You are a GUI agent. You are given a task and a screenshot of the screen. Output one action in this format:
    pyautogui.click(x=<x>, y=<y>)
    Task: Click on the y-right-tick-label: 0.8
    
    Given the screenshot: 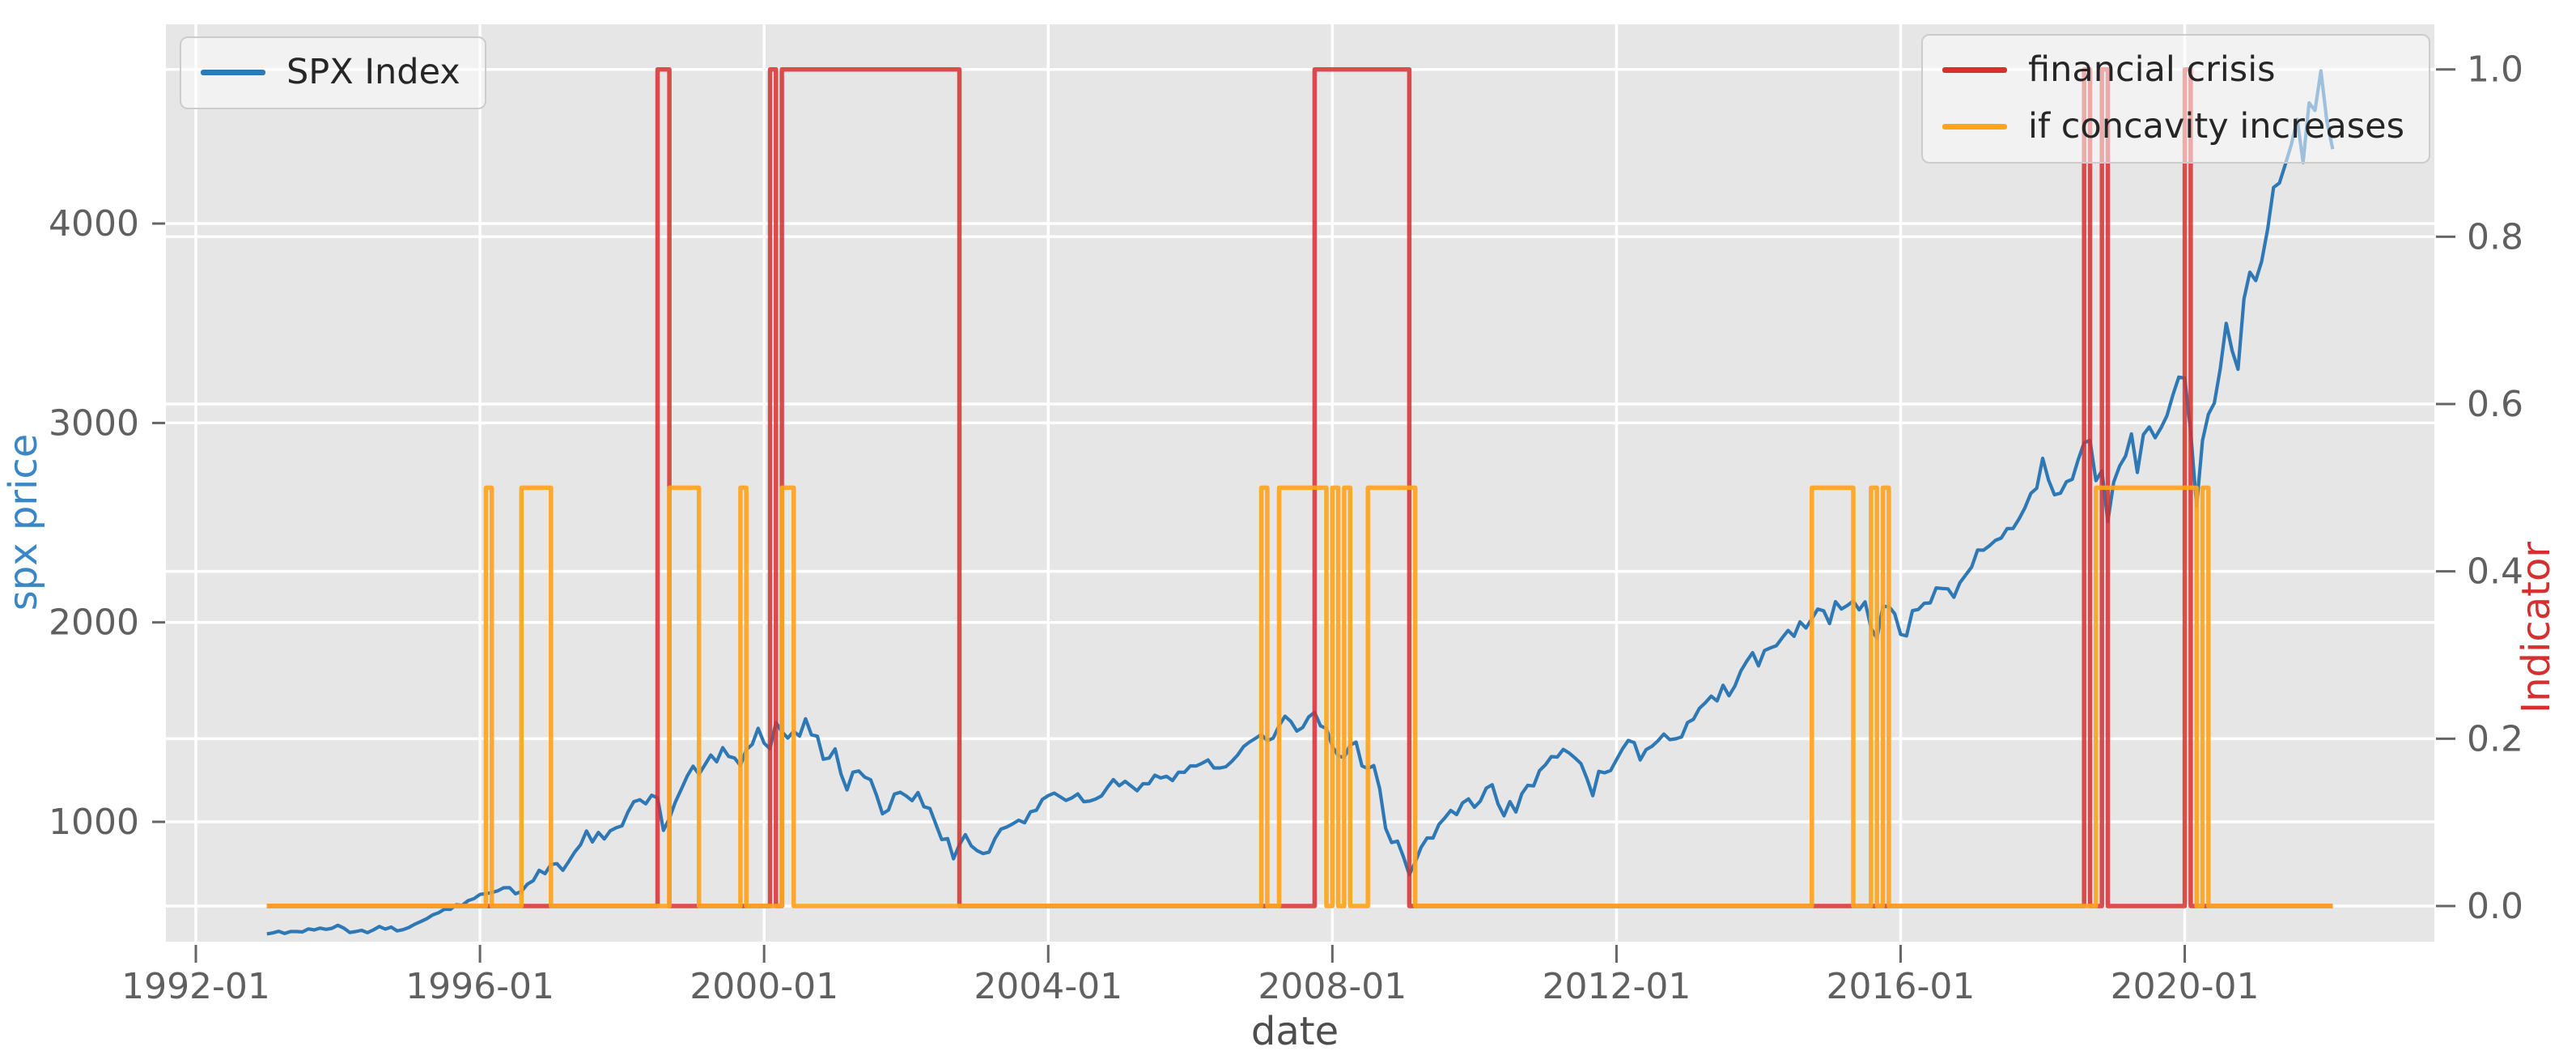 What is the action you would take?
    pyautogui.click(x=2495, y=237)
    